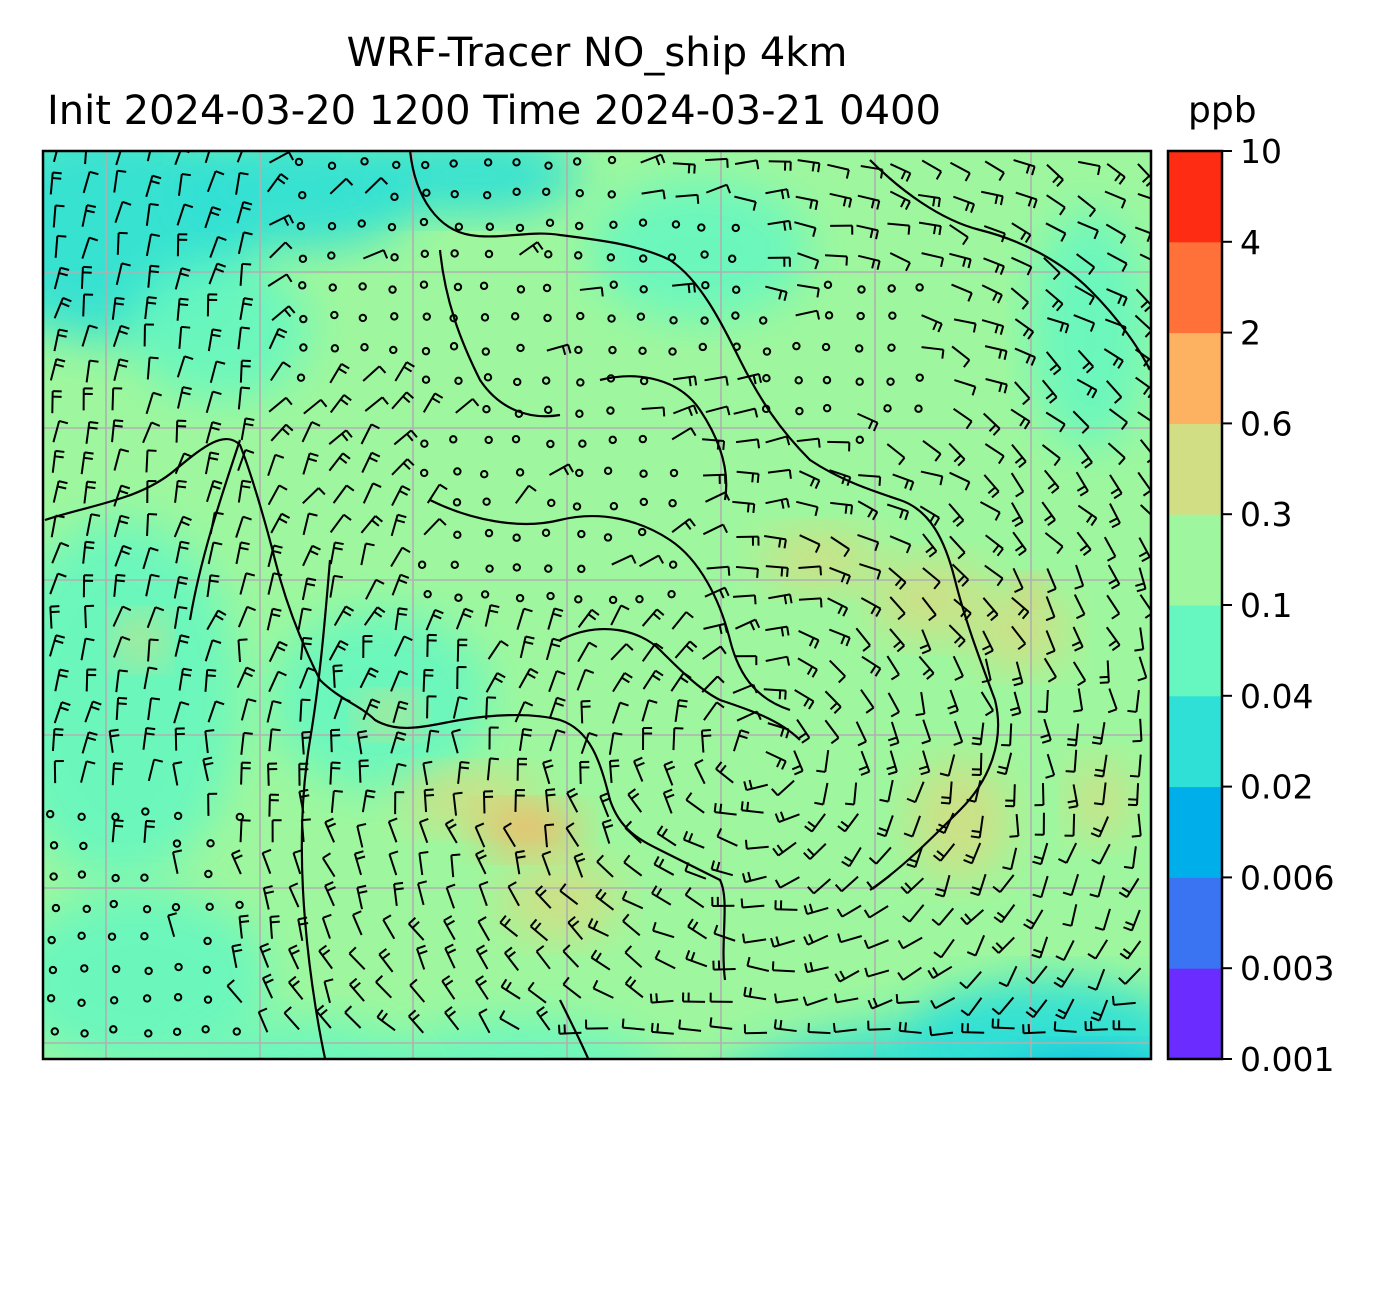 Image resolution: width=1400 pixels, height=1313 pixels. What do you see at coordinates (574, 1029) in the screenshot?
I see `coastline` at bounding box center [574, 1029].